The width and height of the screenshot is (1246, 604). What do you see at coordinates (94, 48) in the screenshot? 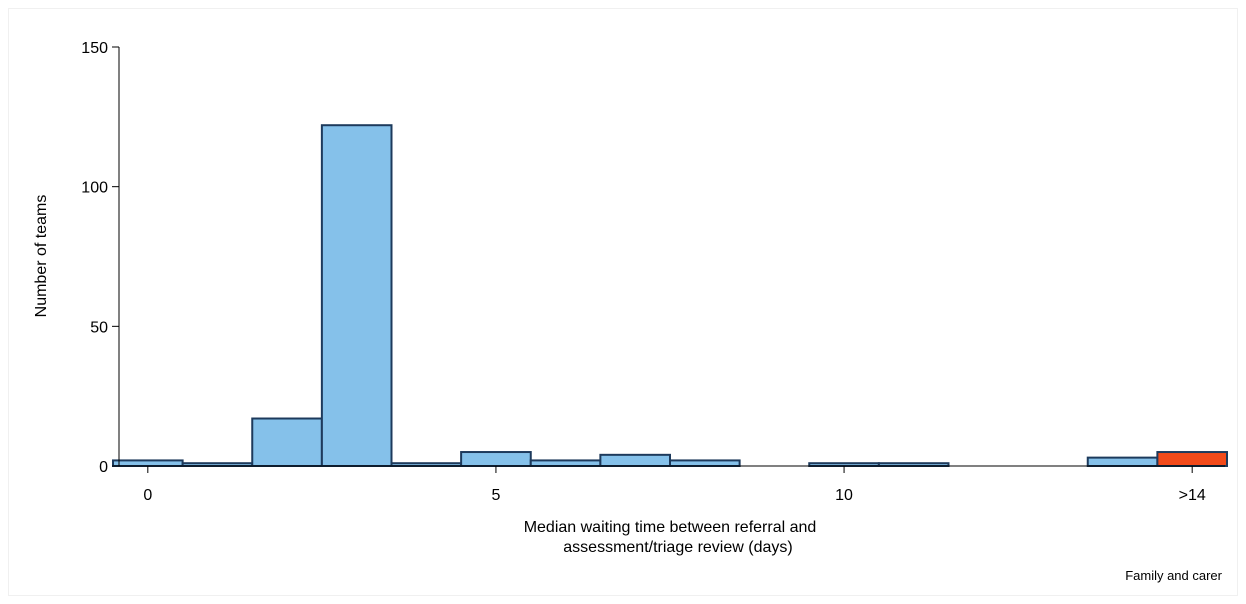
I see `y-tick-label-150: 150` at bounding box center [94, 48].